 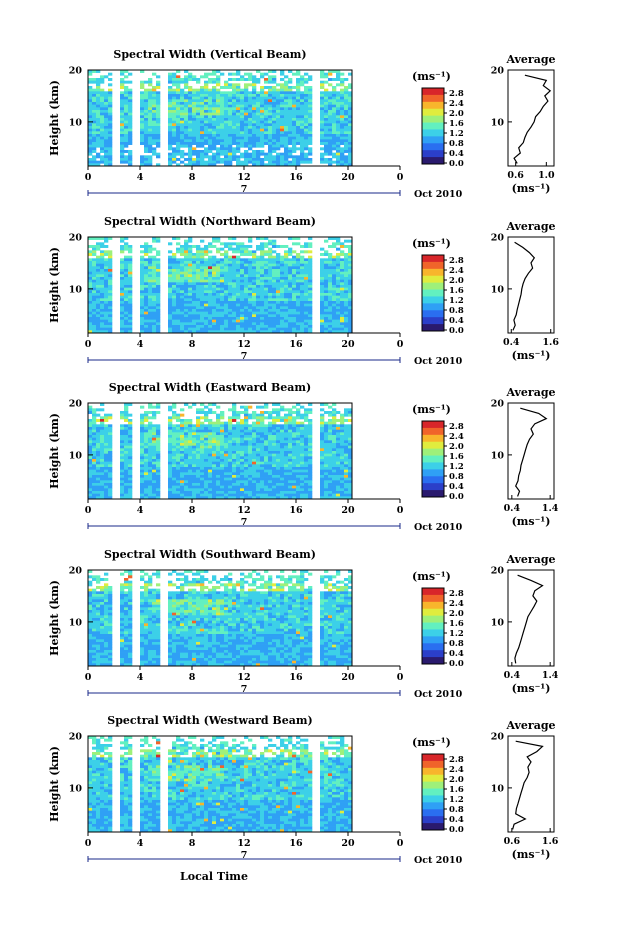 I want to click on colorbar-tick-label: 0.8, so click(x=456, y=144).